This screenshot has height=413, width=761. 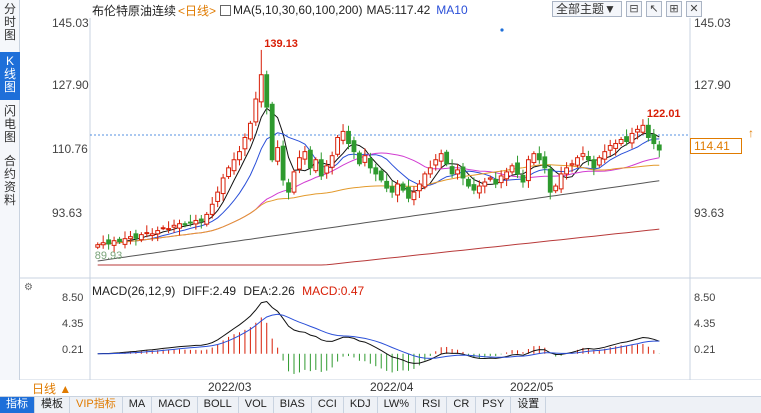 What do you see at coordinates (9, 22) in the screenshot?
I see `tab-label: 时` at bounding box center [9, 22].